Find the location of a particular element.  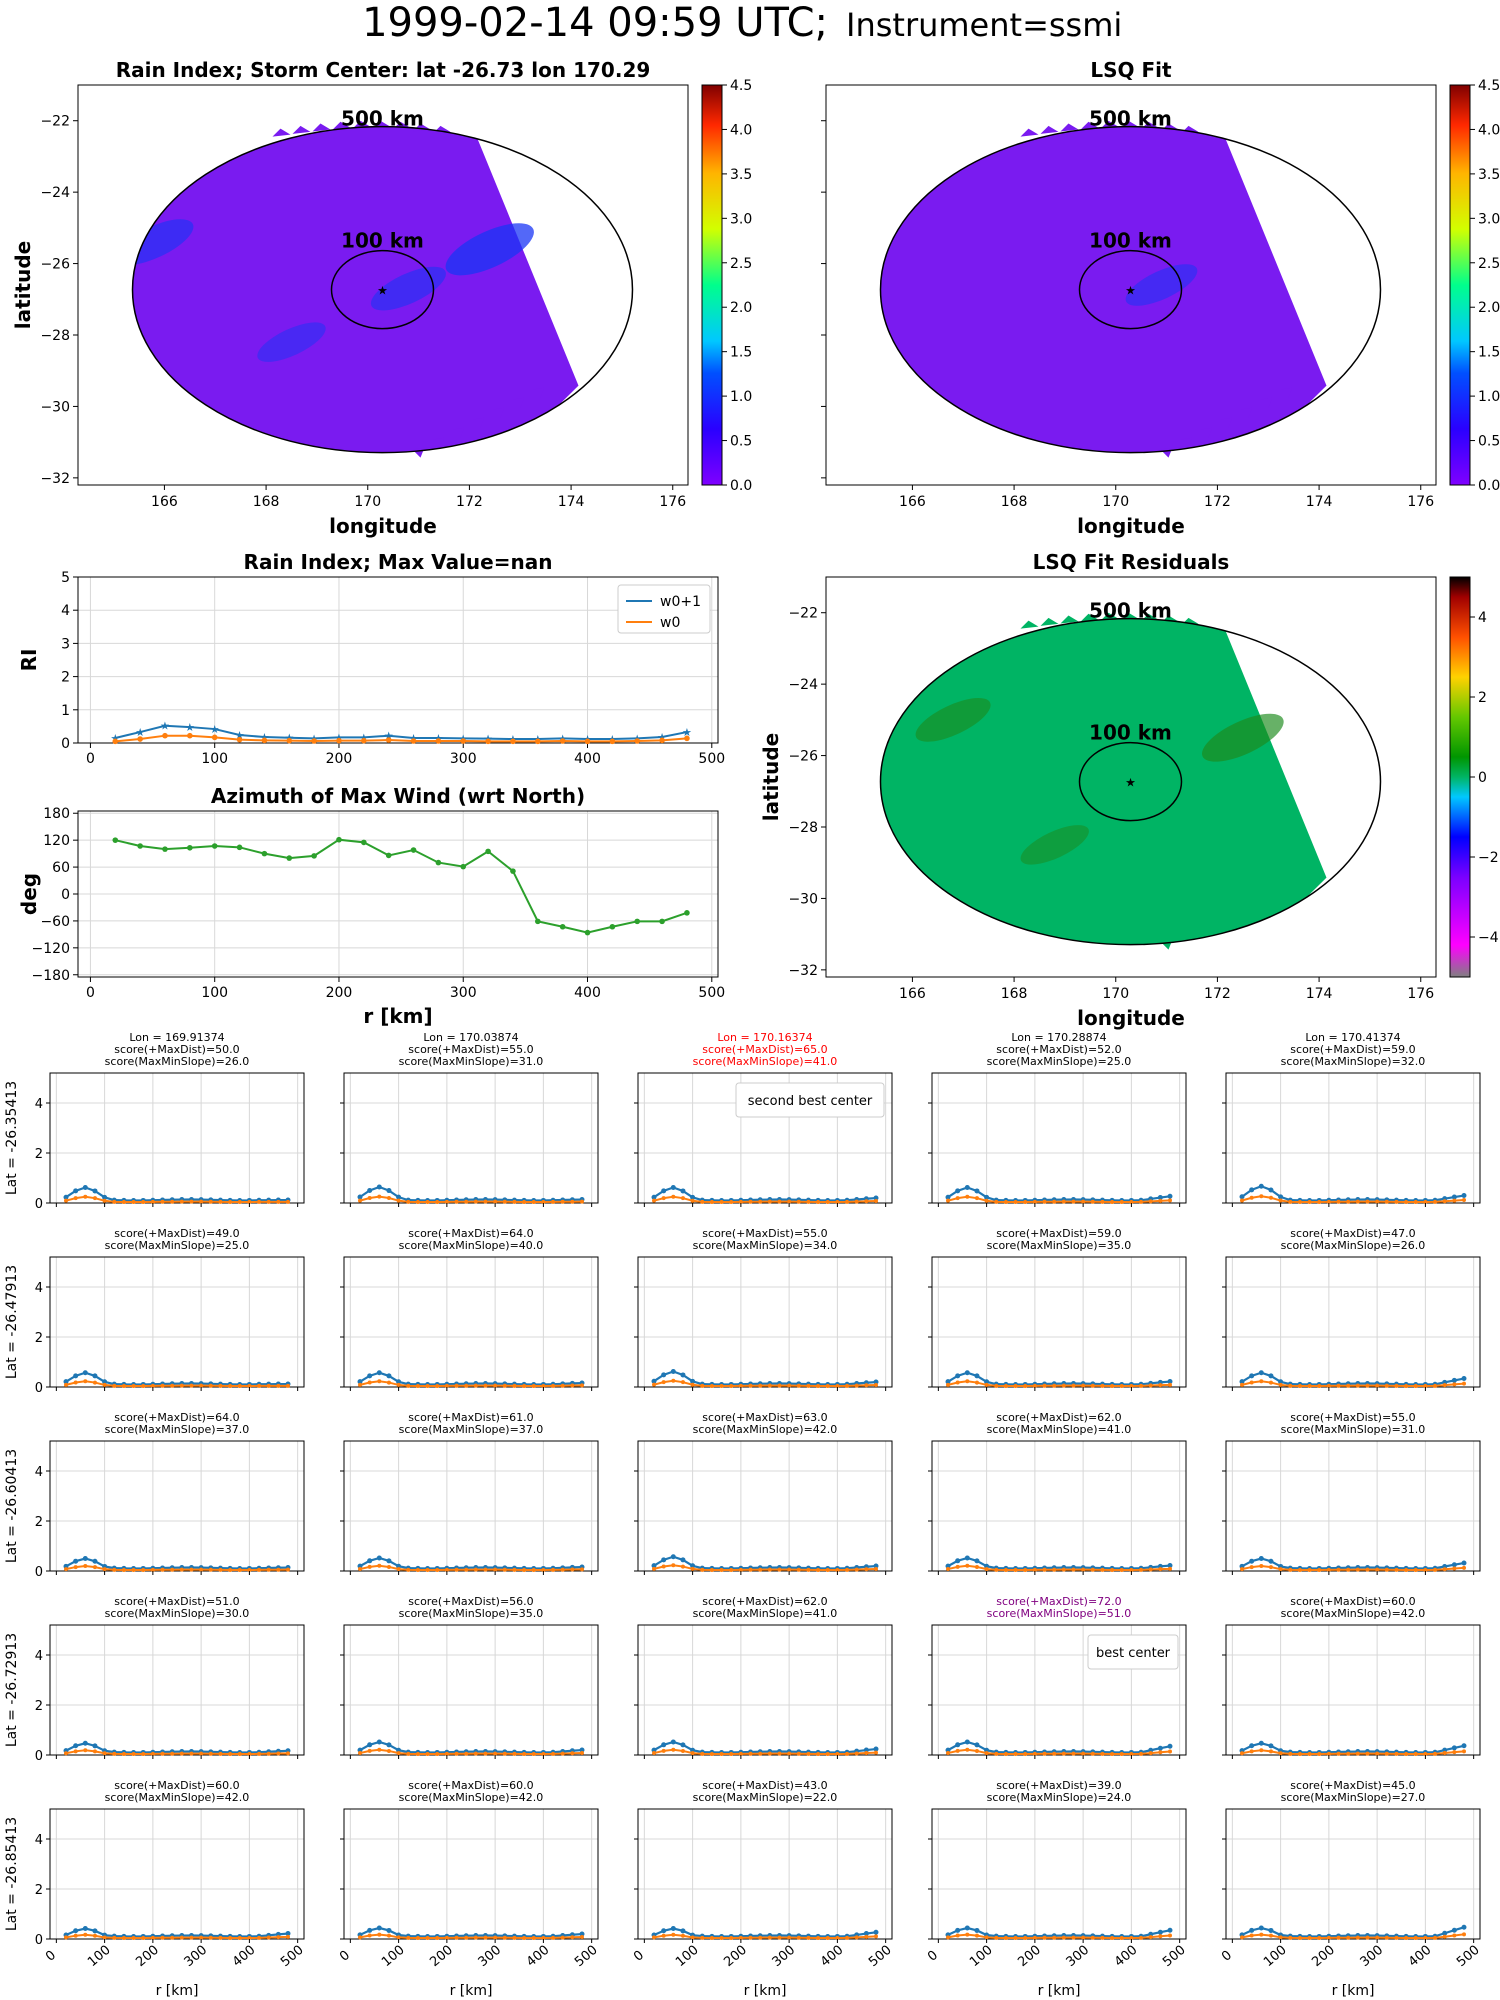

swath-edge-teeth is located at coordinates (361, 128).